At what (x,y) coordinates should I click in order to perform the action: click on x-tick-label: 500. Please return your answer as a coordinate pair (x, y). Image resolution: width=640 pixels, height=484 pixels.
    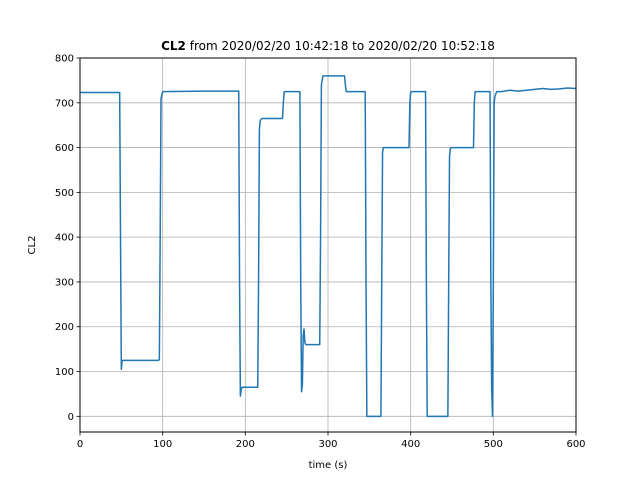
    Looking at the image, I should click on (493, 444).